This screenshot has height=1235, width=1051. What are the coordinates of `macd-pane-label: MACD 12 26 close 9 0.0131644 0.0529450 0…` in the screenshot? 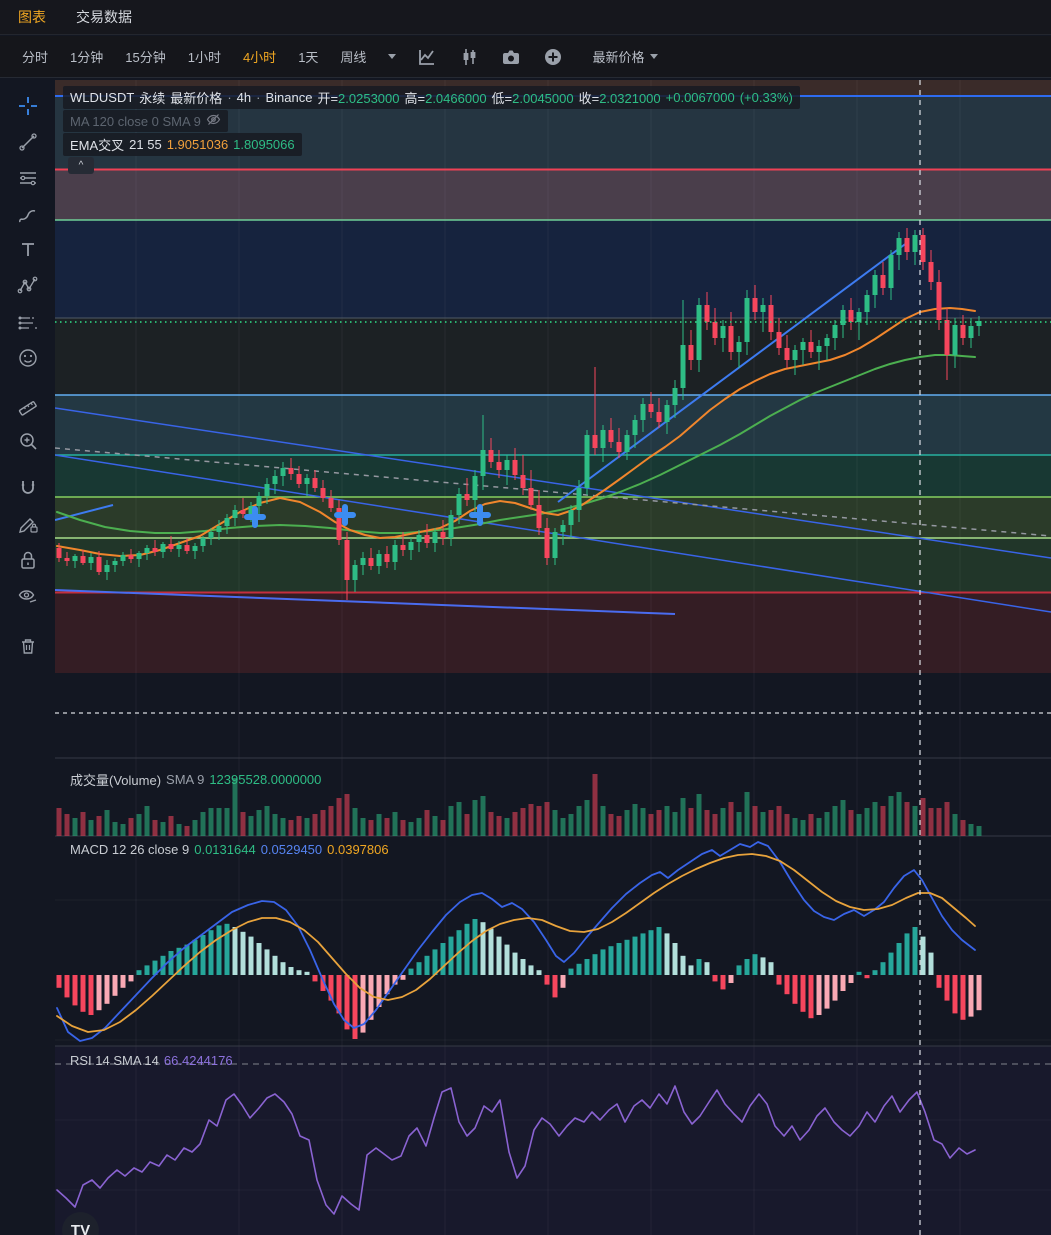 It's located at (229, 849).